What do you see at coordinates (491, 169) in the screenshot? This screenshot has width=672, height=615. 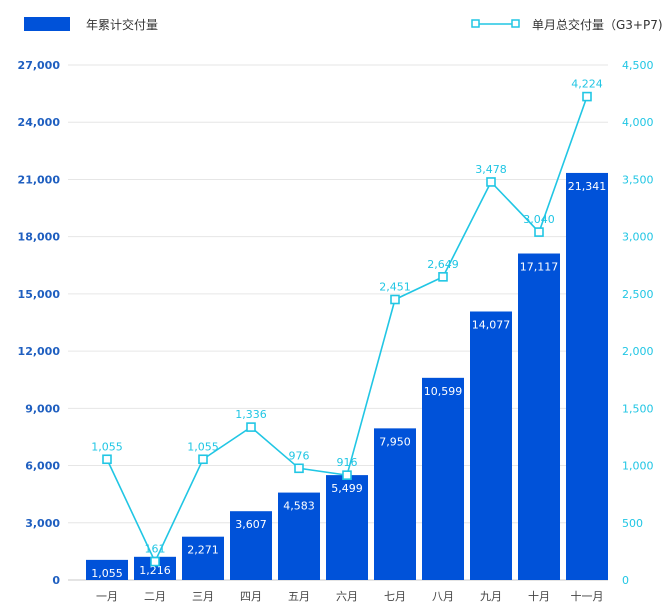 I see `line-data-label: 3,478` at bounding box center [491, 169].